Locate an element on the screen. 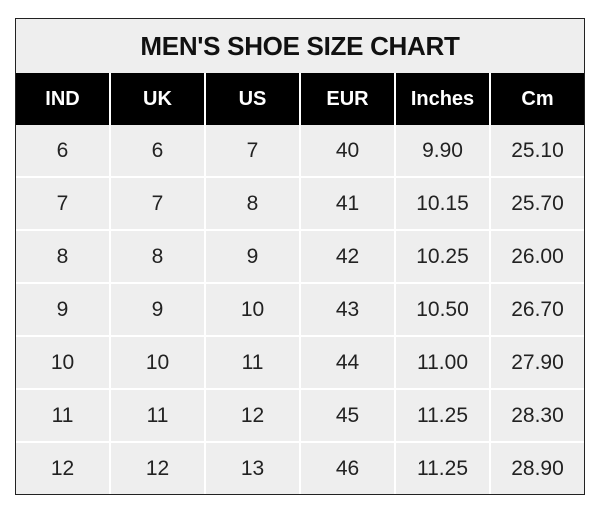 This screenshot has width=605, height=521. table-cell-us: 13 is located at coordinates (253, 468).